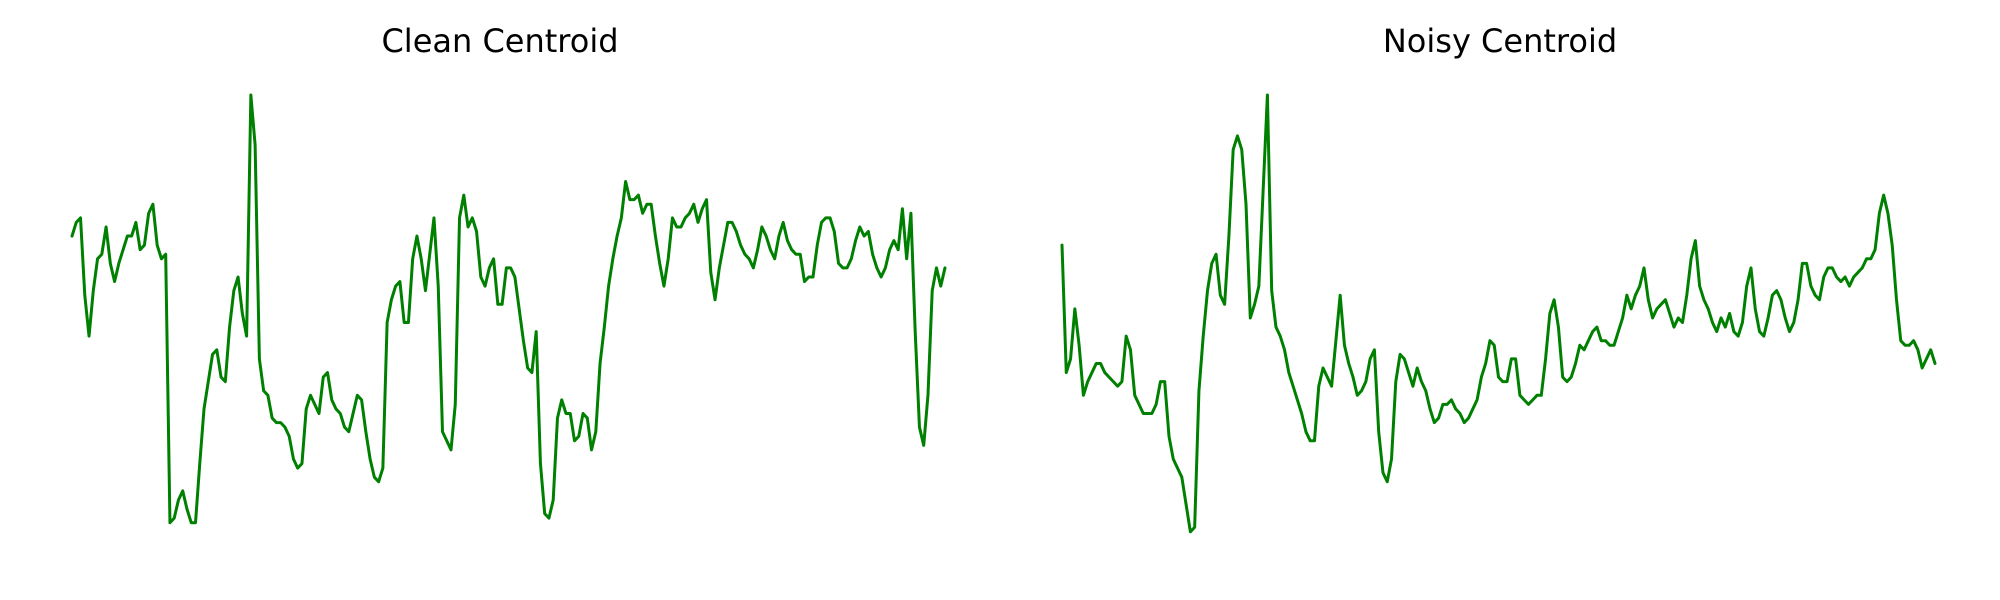 The width and height of the screenshot is (2000, 600). Describe the element at coordinates (500, 41) in the screenshot. I see `chart-title-clean: Clean Centroid` at that location.